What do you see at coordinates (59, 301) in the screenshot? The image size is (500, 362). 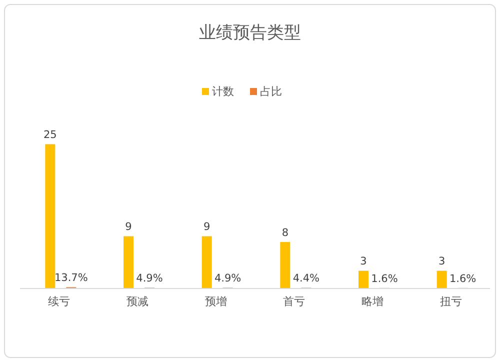 I see `x-tick-label: 续亏` at bounding box center [59, 301].